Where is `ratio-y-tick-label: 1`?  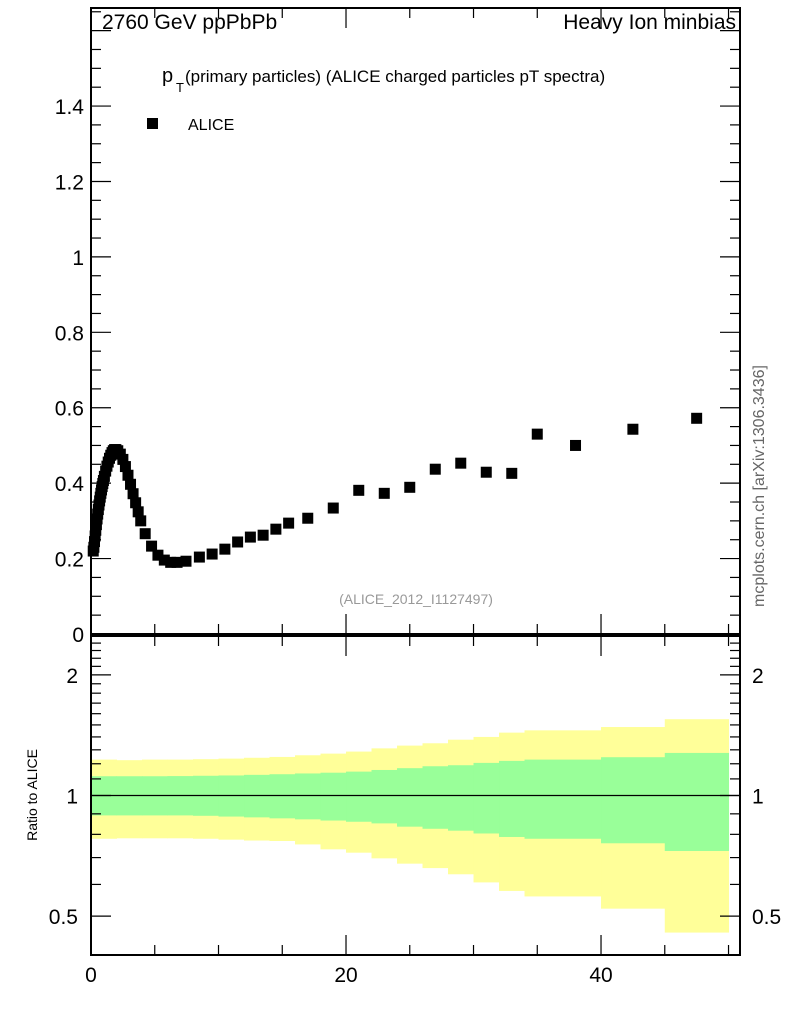
ratio-y-tick-label: 1 is located at coordinates (72, 797).